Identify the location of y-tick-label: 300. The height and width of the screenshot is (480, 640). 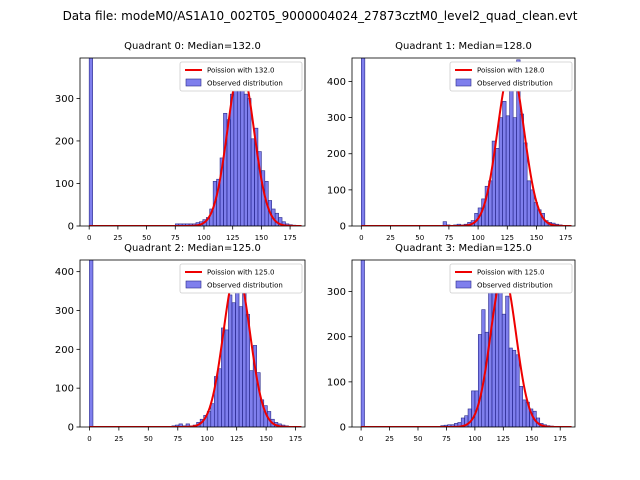
(64, 311).